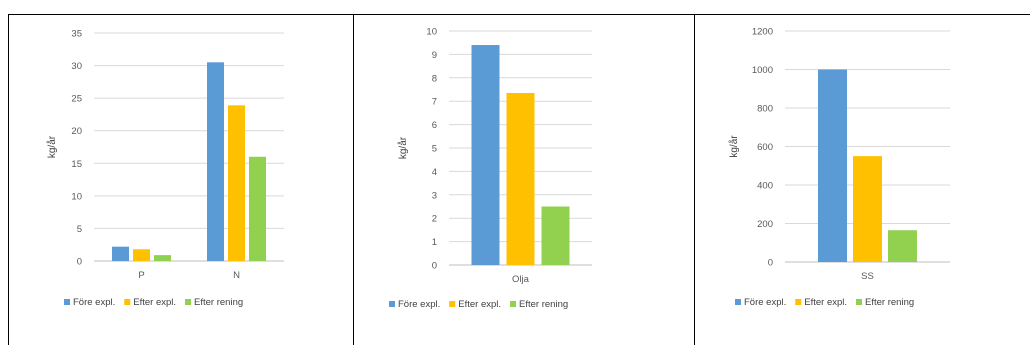  Describe the element at coordinates (434, 102) in the screenshot. I see `y-tick-label: 7` at that location.